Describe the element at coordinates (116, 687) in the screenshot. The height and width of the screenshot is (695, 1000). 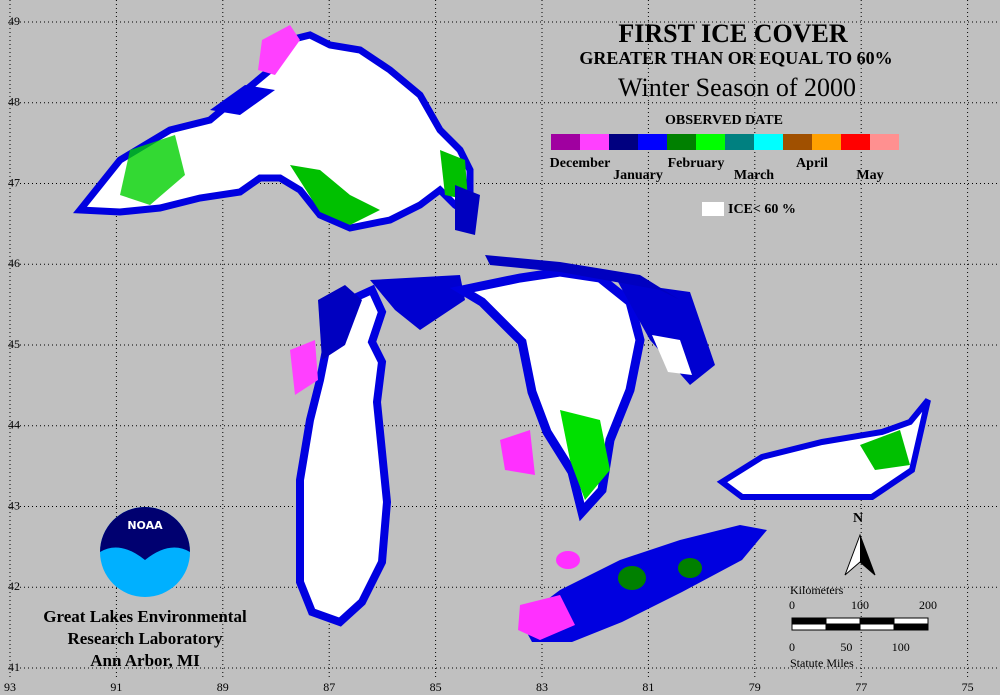
I see `lon-label: 91` at that location.